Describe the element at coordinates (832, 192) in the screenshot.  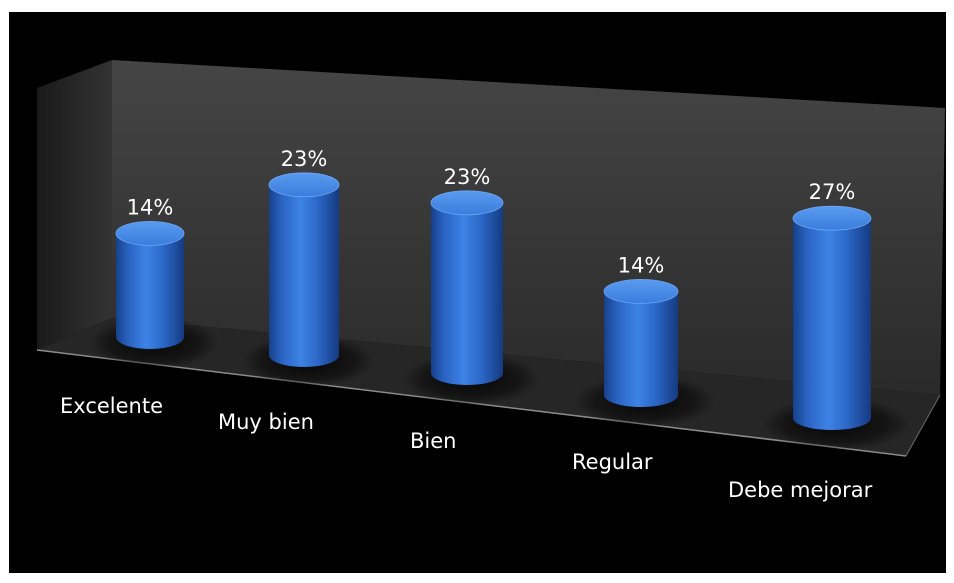
I see `data-label: 27%` at that location.